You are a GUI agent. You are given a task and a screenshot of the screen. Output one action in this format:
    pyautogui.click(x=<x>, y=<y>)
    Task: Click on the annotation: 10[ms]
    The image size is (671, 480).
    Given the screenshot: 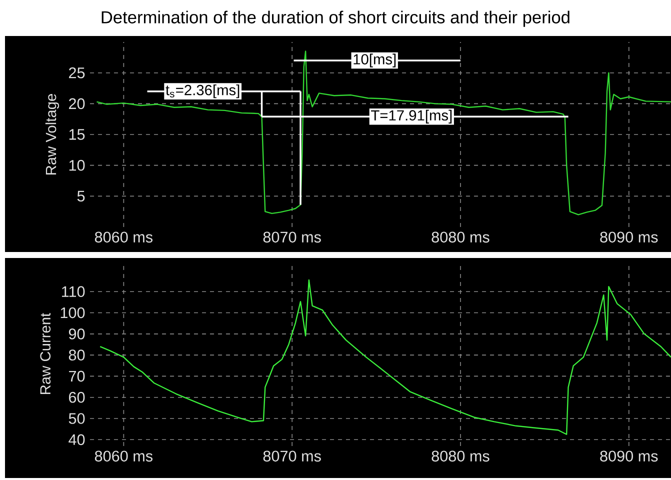 What is the action you would take?
    pyautogui.click(x=375, y=61)
    